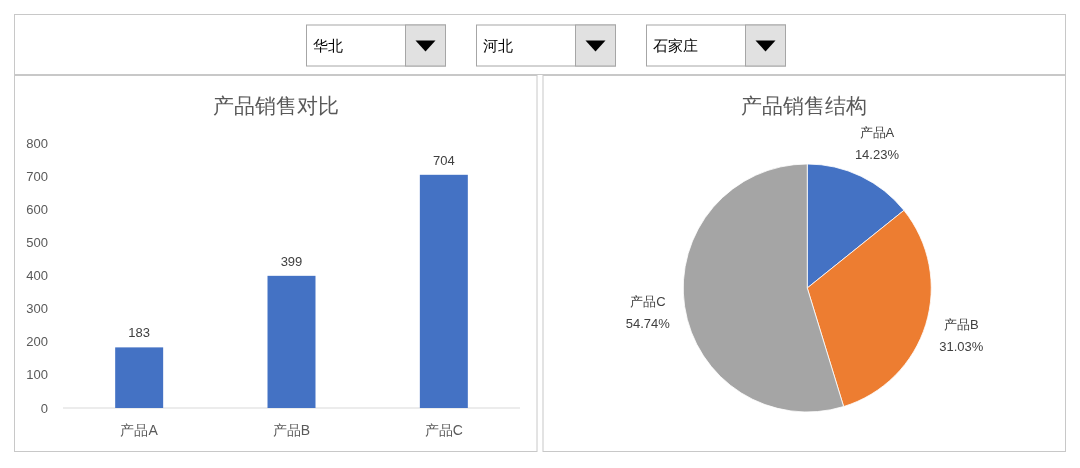 This screenshot has height=468, width=1080. Describe the element at coordinates (877, 132) in the screenshot. I see `slice-label: 产品A` at that location.